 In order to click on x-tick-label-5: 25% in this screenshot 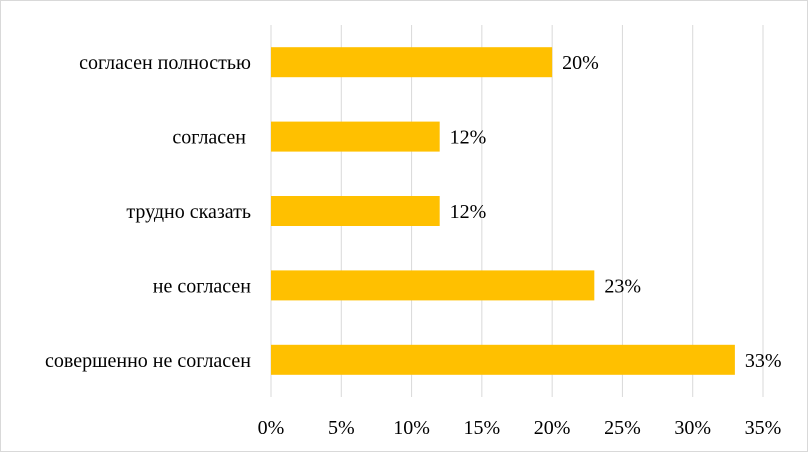, I will do `click(622, 428)`.